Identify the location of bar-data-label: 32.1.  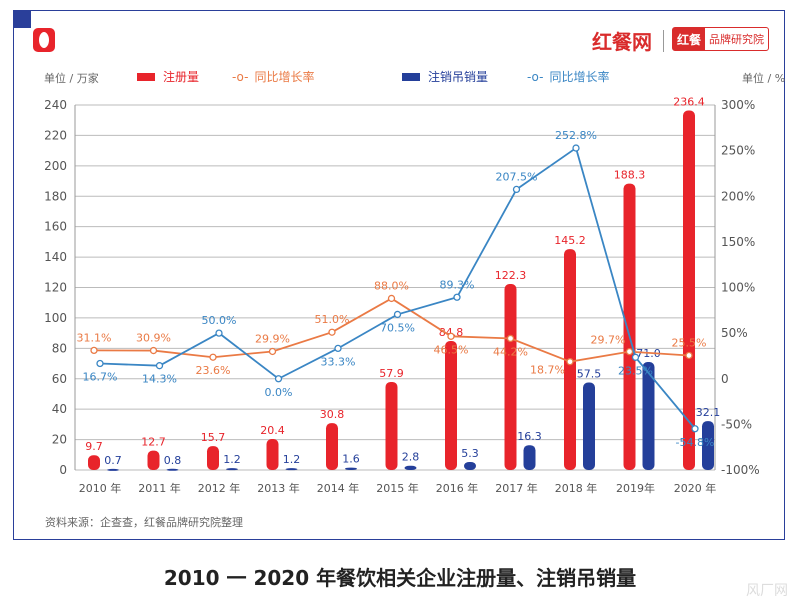
(708, 412).